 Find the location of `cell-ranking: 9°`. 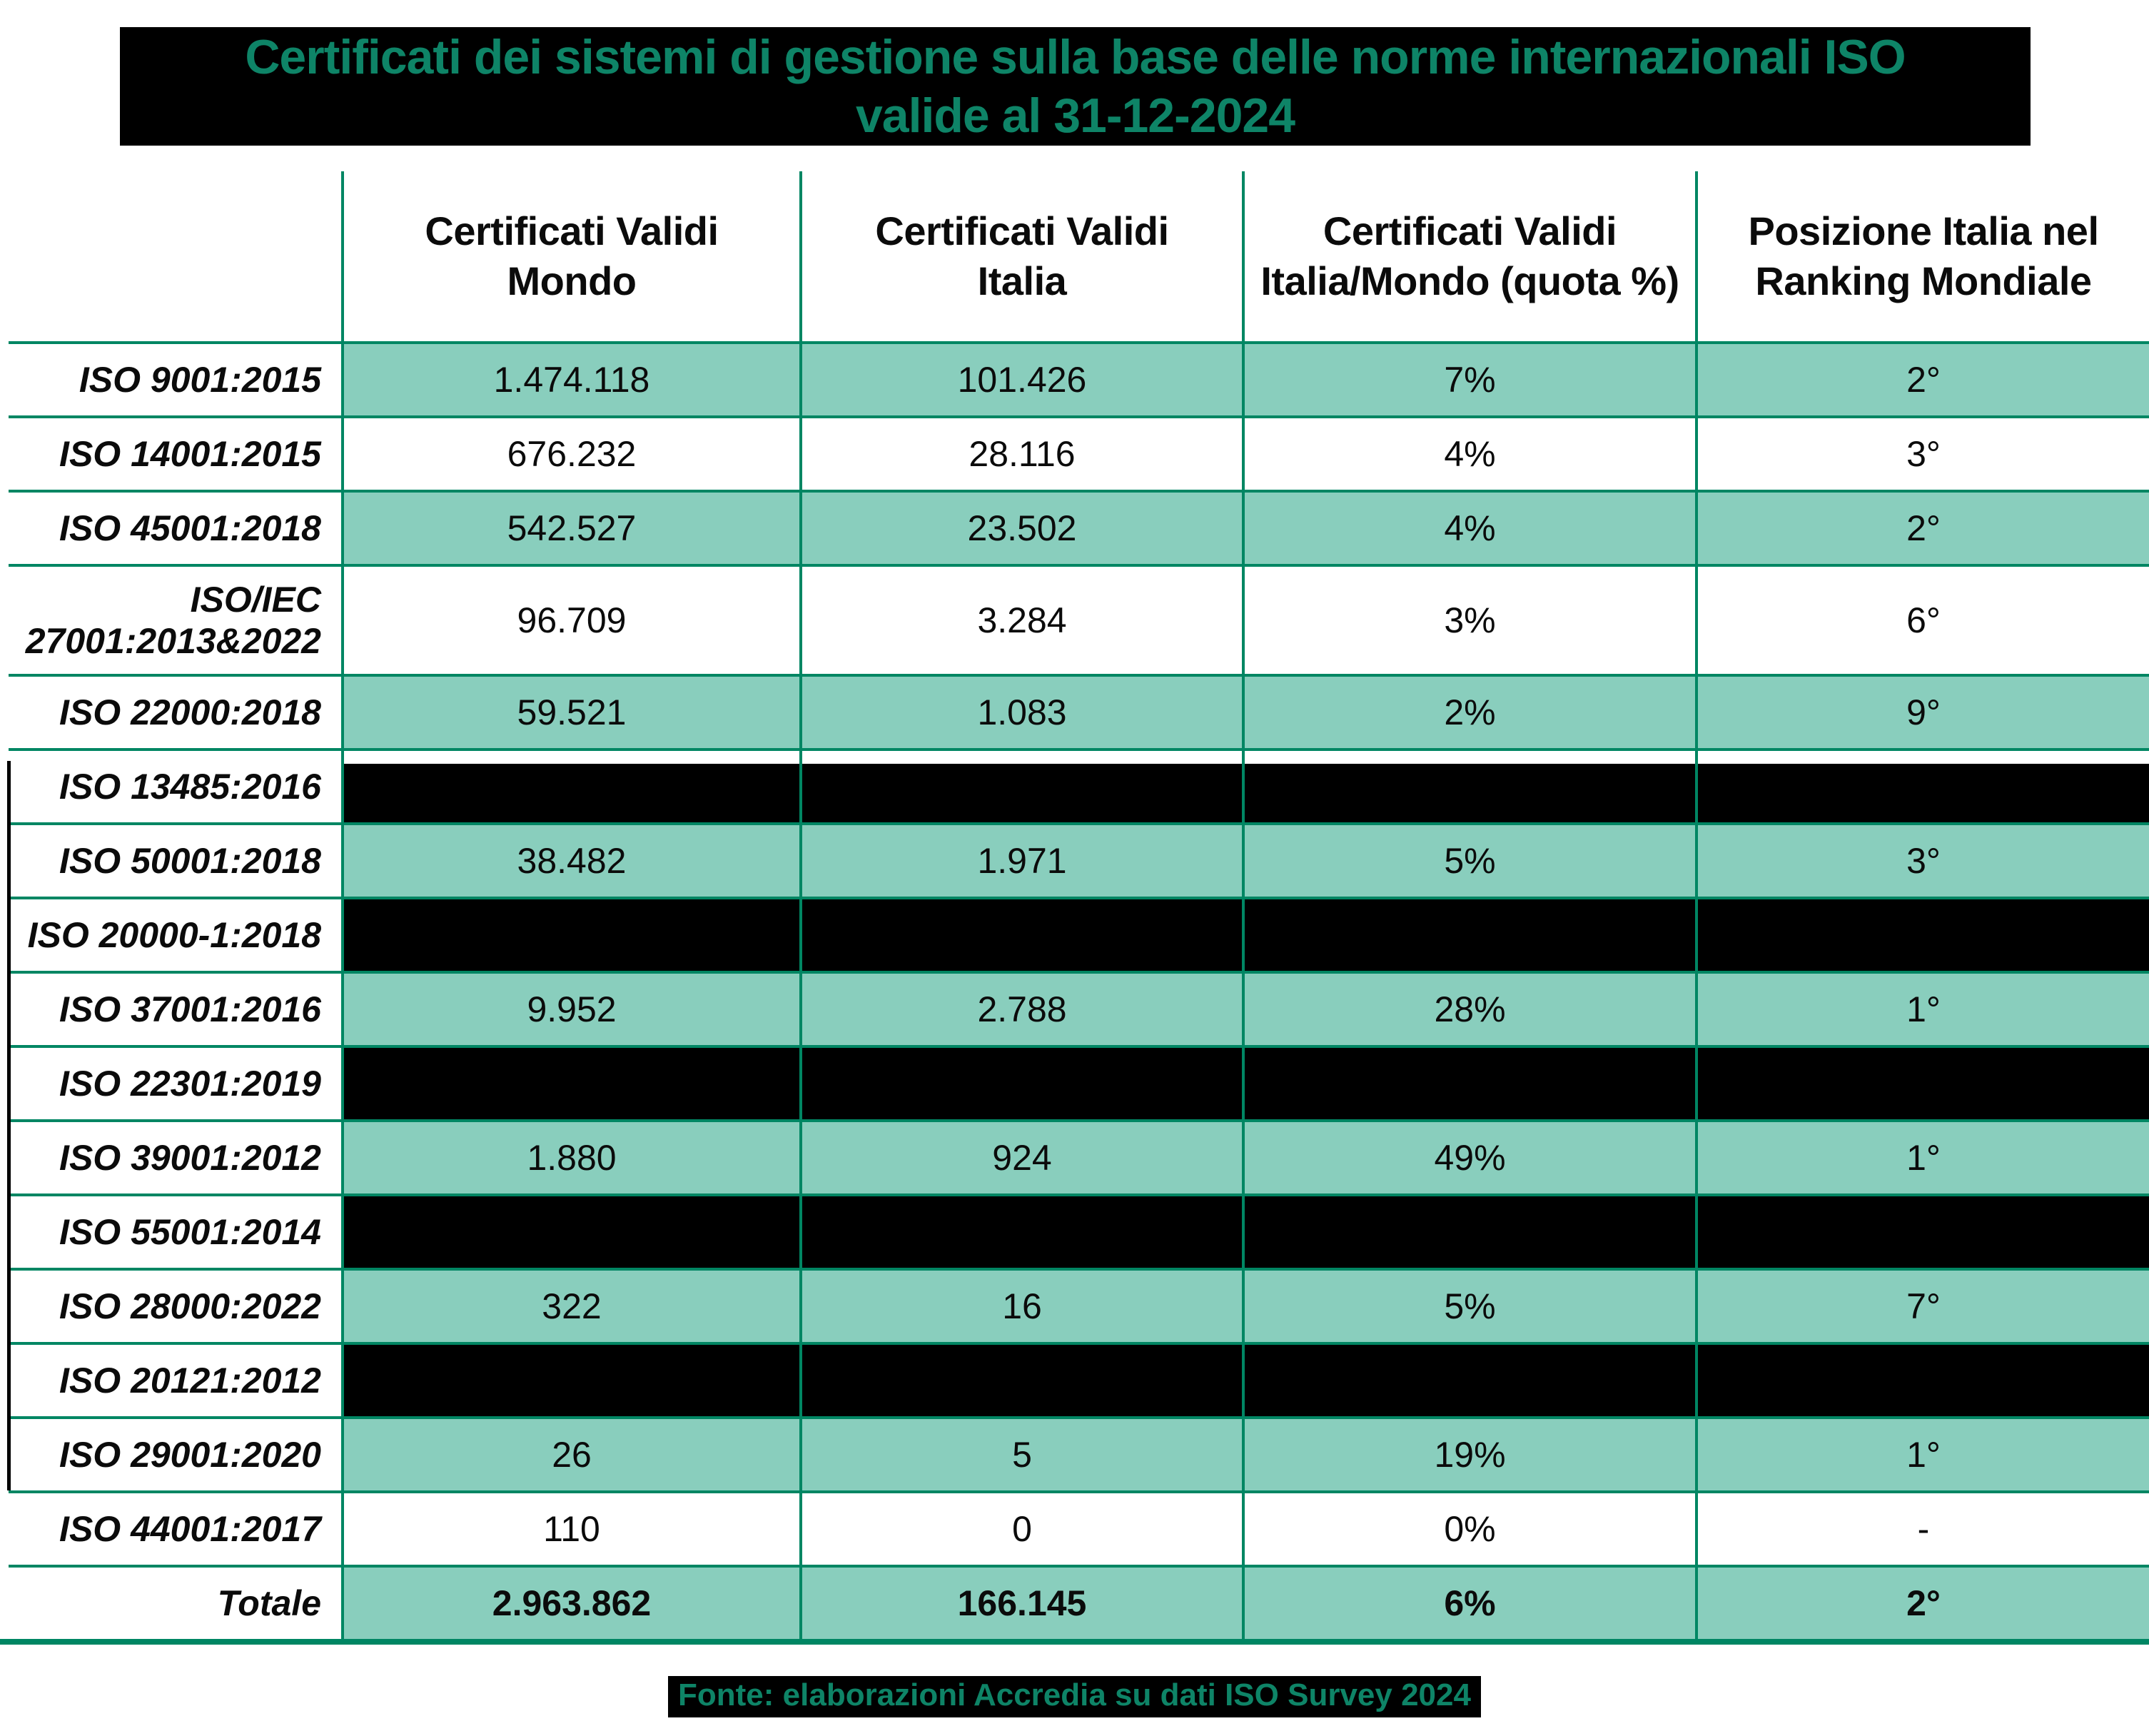

cell-ranking: 9° is located at coordinates (1922, 711).